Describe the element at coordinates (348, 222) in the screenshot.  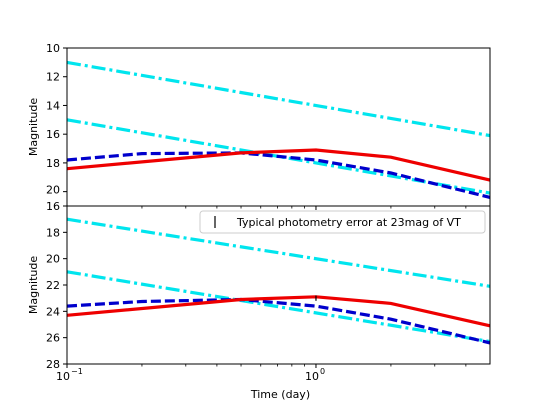
I see `legend-label: Typical photometry error at 23mag of VT` at that location.